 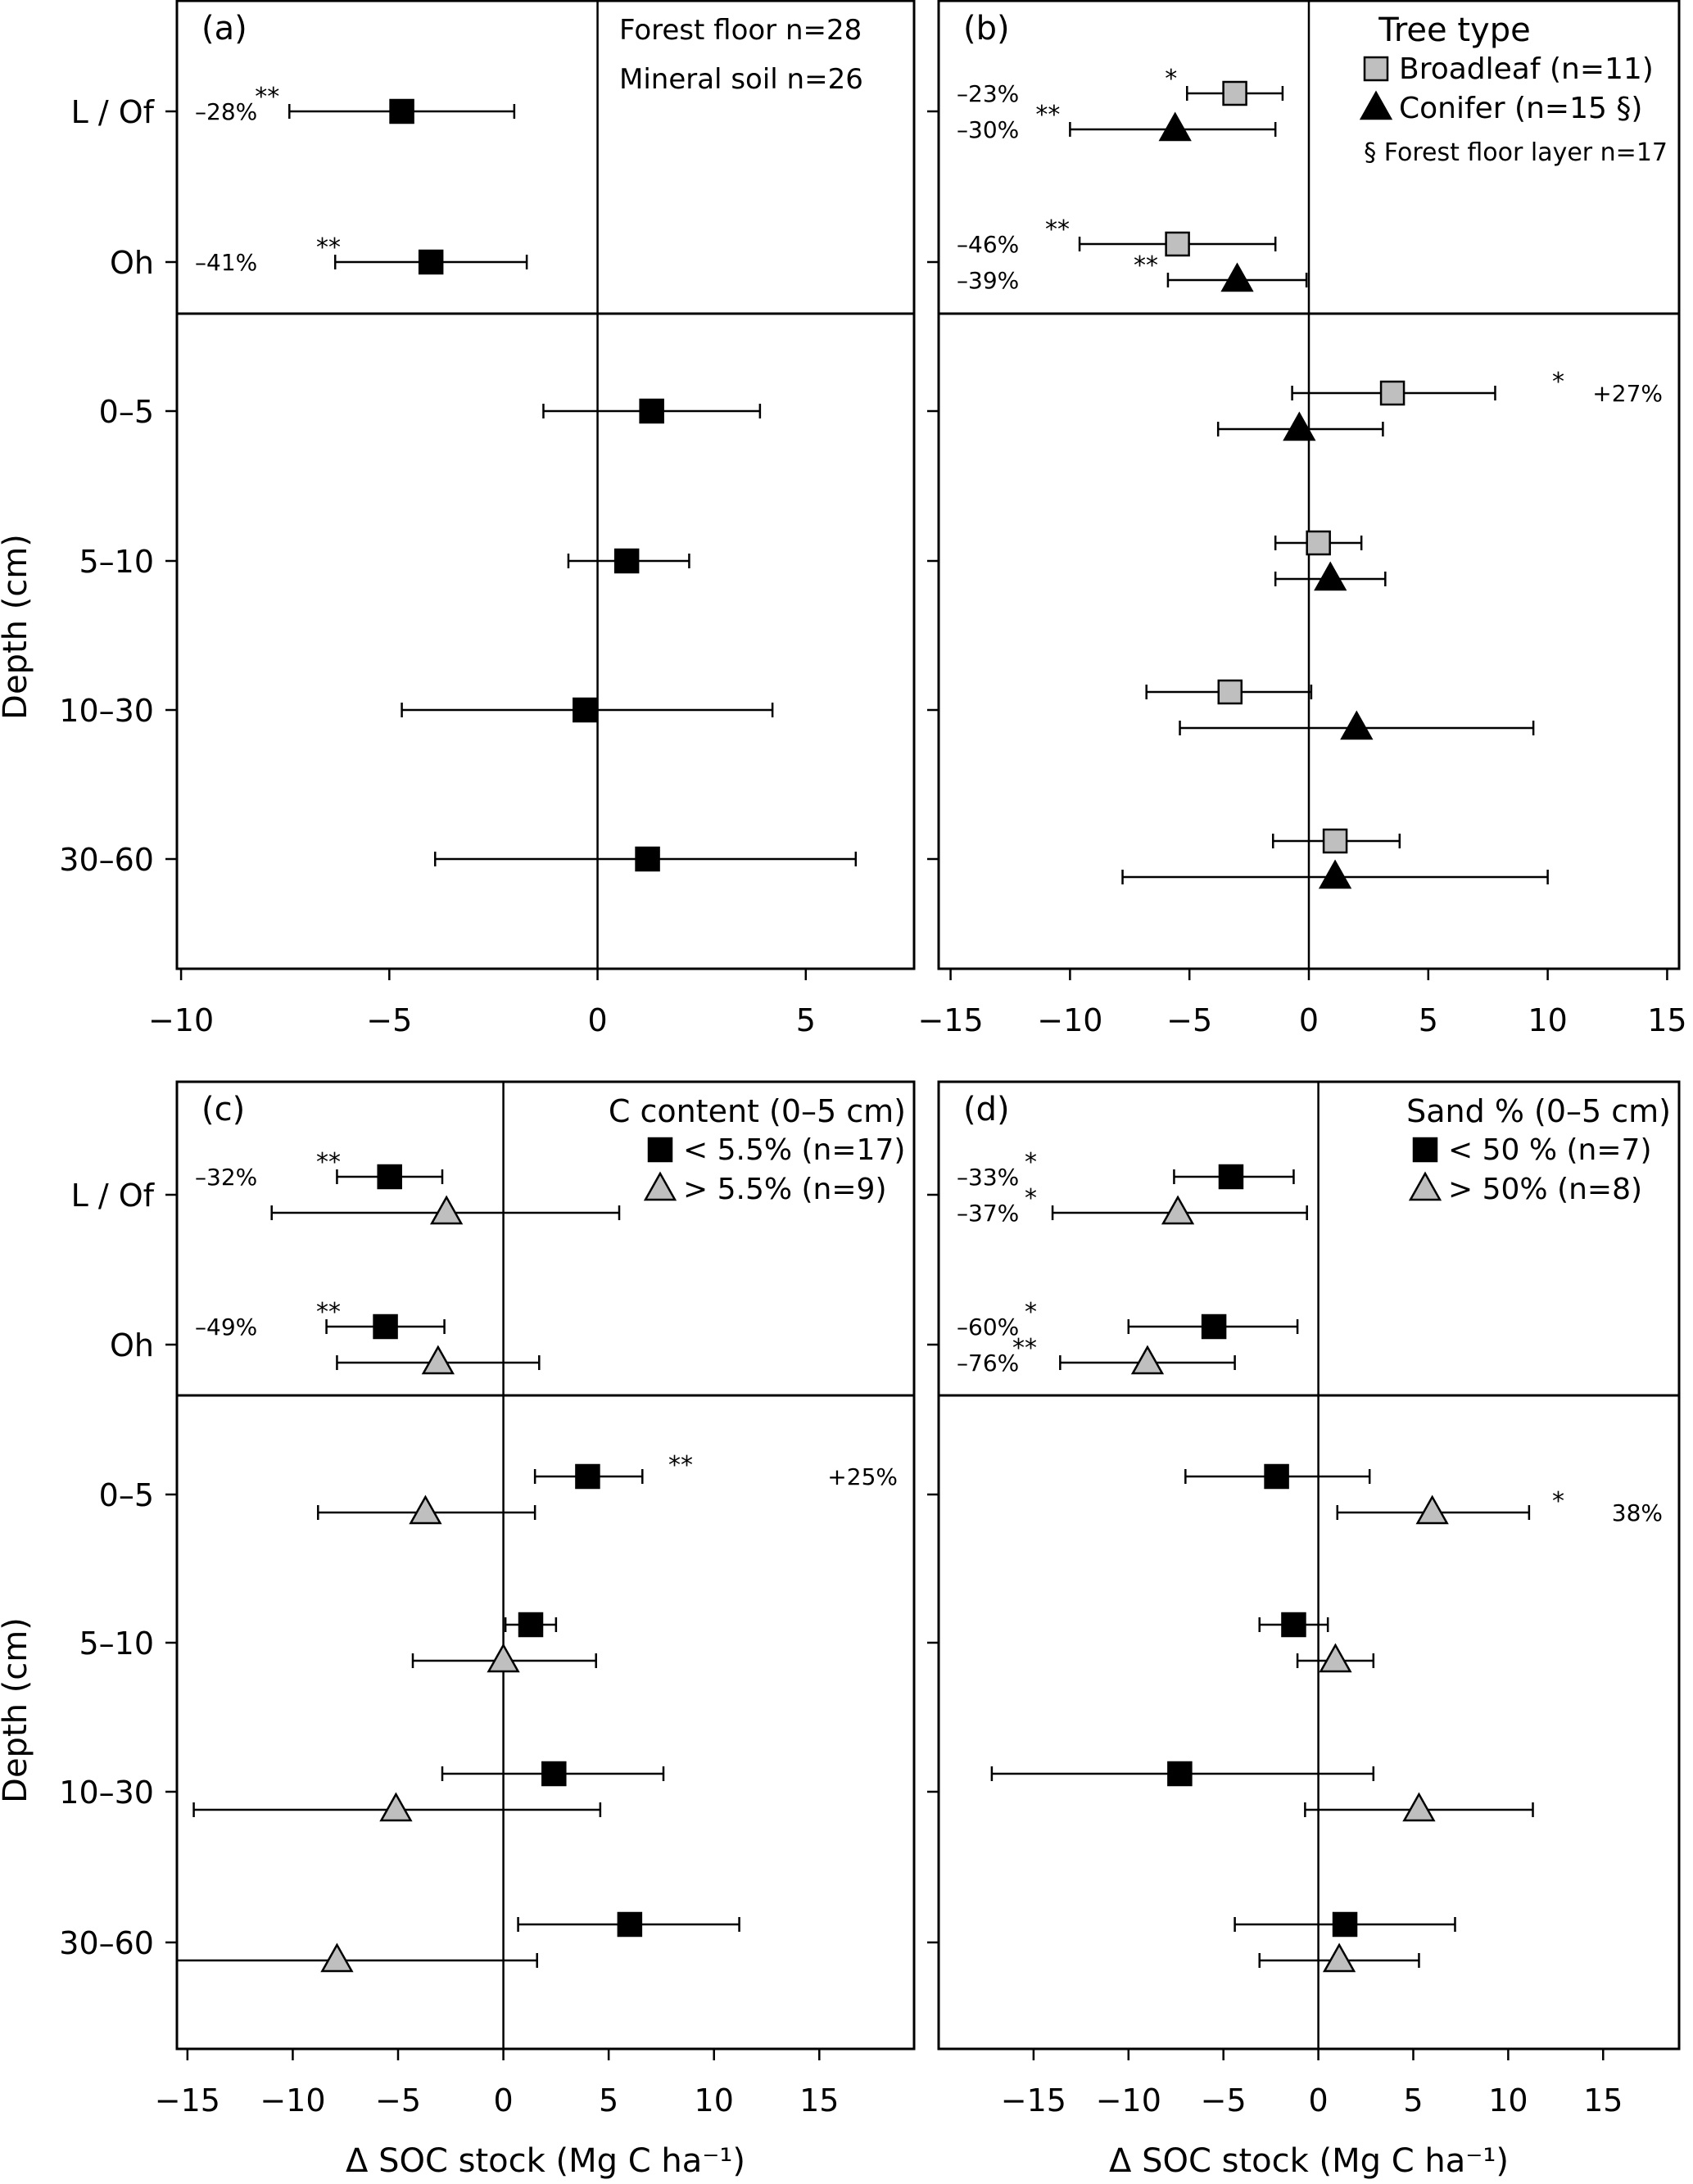 What do you see at coordinates (226, 1178) in the screenshot?
I see `percent-change: –32%` at bounding box center [226, 1178].